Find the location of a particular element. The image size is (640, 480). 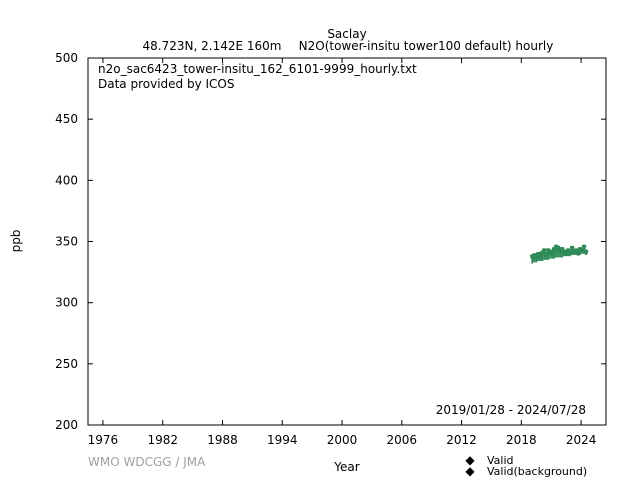

legend-valid-marker: ◆ is located at coordinates (470, 460).